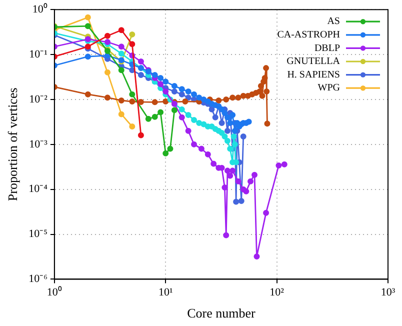 This screenshot has height=326, width=402. I want to click on y-tick-label: 10⁻⁵, so click(38, 234).